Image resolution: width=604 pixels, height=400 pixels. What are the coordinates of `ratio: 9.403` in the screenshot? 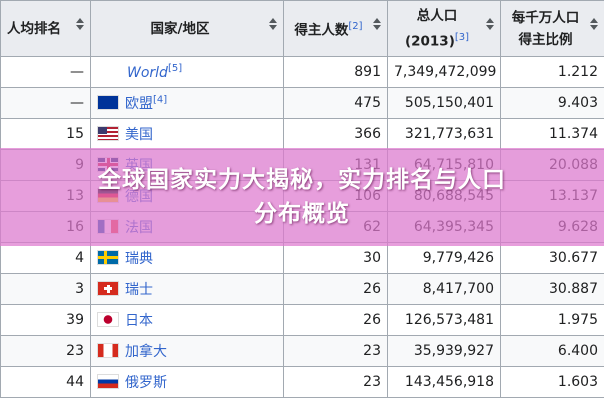 It's located at (577, 103).